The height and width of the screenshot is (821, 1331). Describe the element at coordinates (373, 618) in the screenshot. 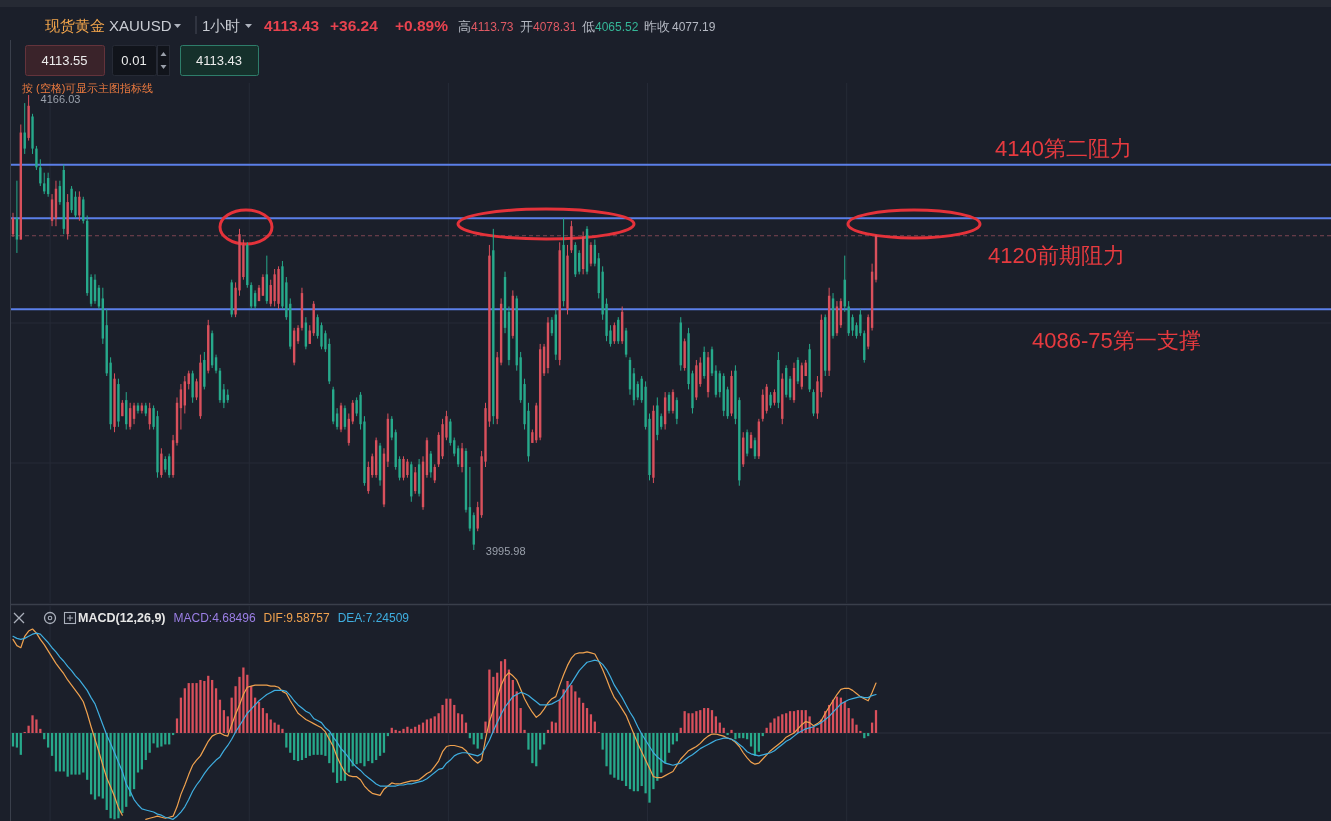

I see `text: DEA:7.24509` at that location.